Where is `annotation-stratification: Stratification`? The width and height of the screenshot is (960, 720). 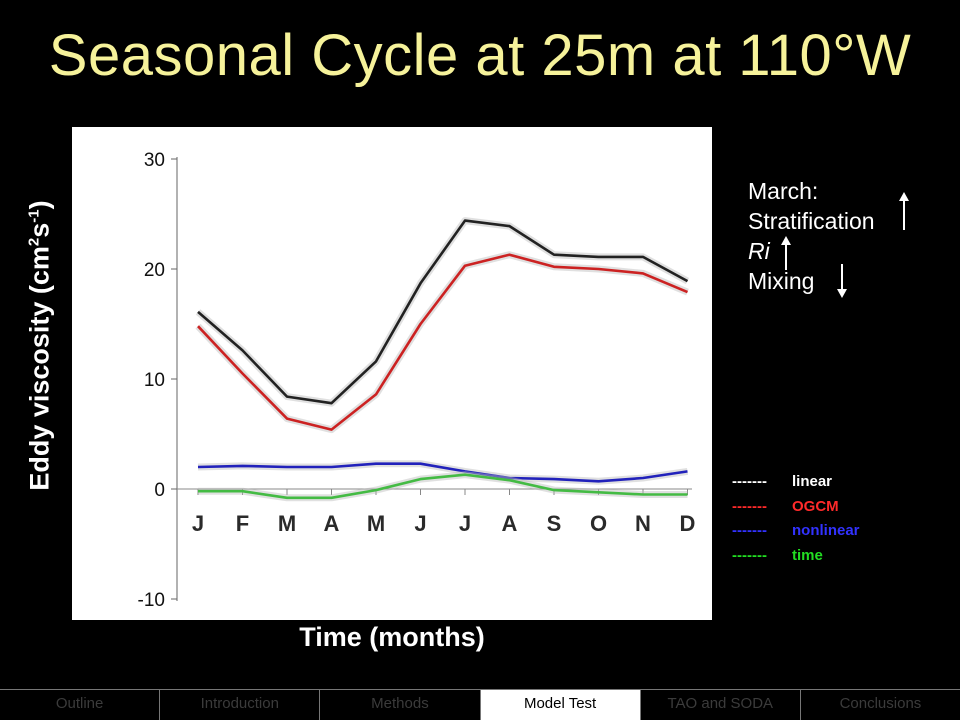 annotation-stratification: Stratification is located at coordinates (811, 221).